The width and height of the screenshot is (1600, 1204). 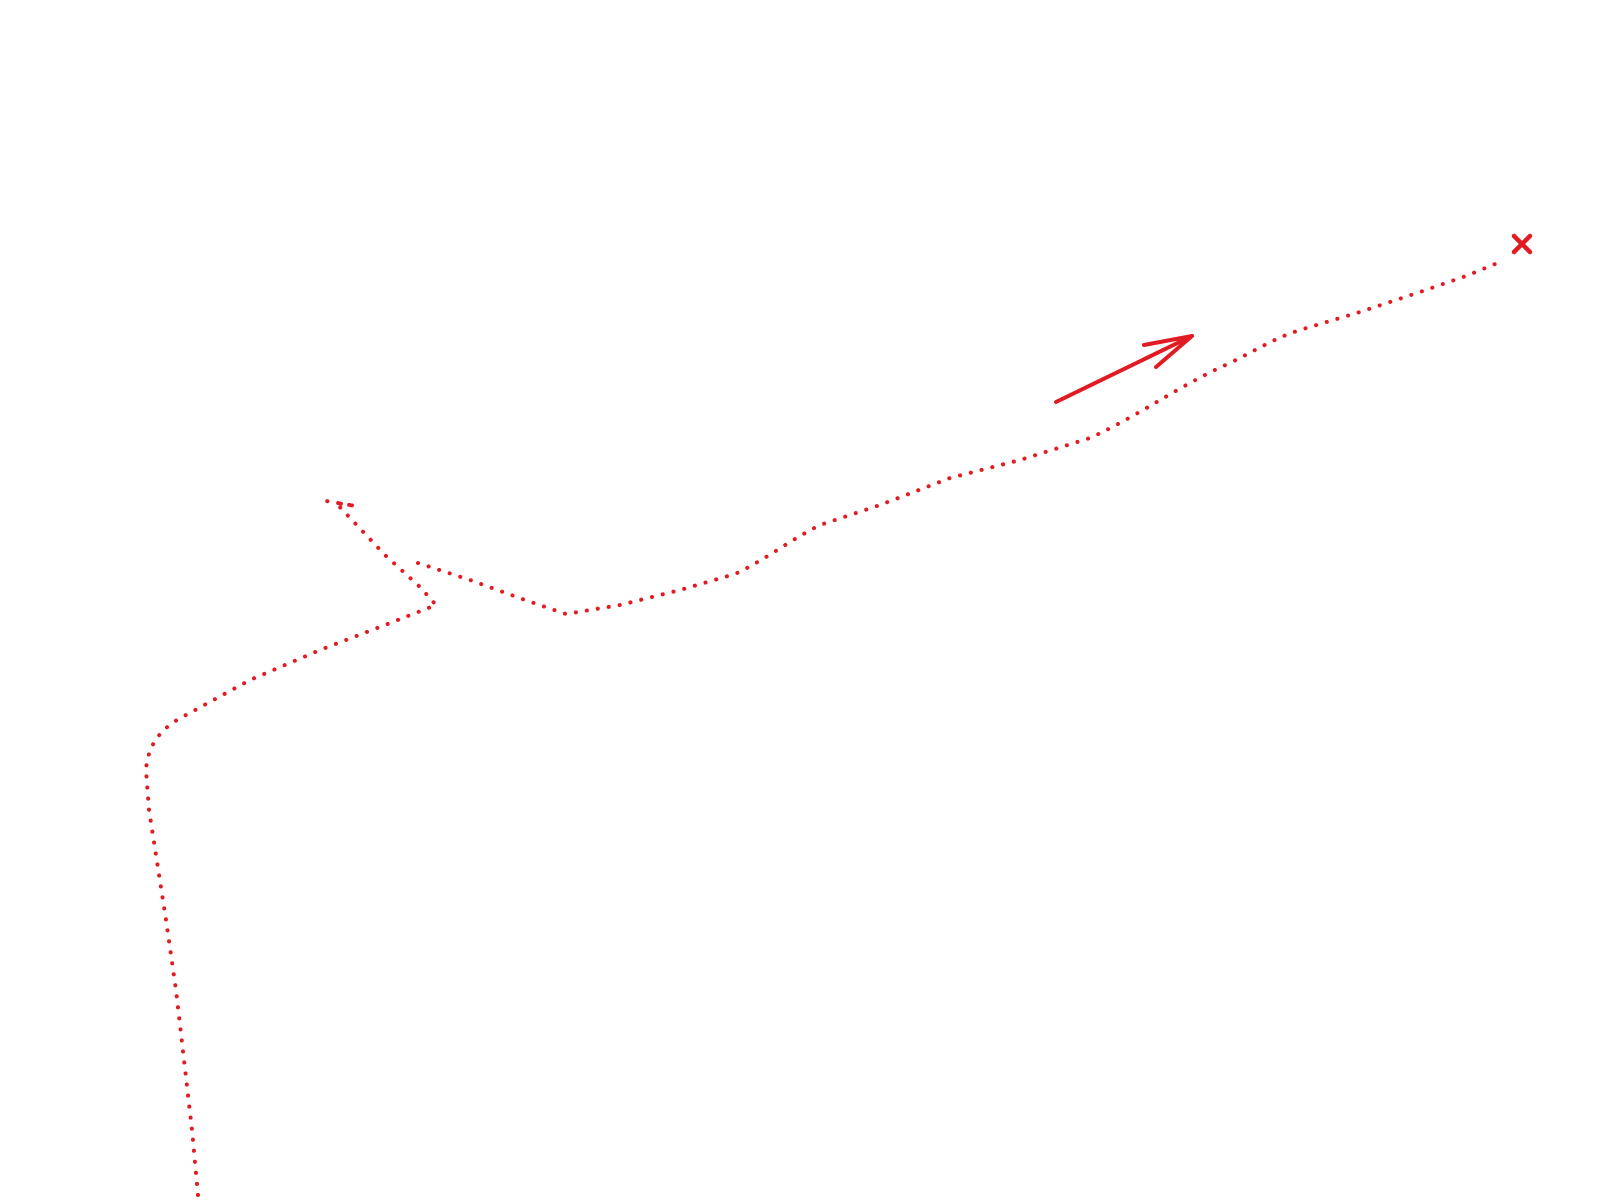 What do you see at coordinates (1522, 244) in the screenshot?
I see `x-cross-icon` at bounding box center [1522, 244].